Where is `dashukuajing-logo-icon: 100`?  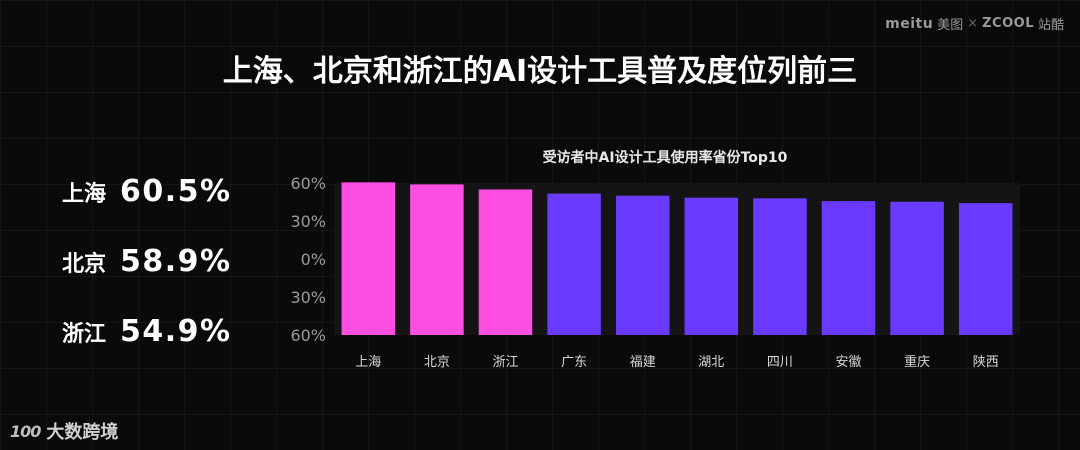
dashukuajing-logo-icon: 100 is located at coordinates (25, 431).